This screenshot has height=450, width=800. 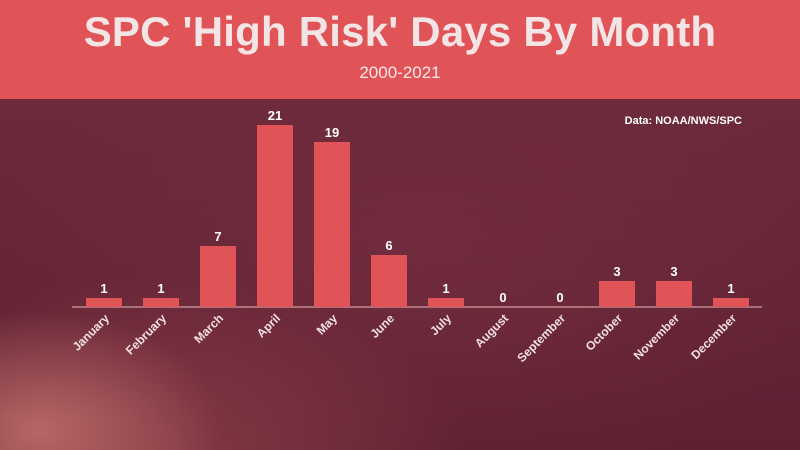 I want to click on value-label-february: 1, so click(x=160, y=288).